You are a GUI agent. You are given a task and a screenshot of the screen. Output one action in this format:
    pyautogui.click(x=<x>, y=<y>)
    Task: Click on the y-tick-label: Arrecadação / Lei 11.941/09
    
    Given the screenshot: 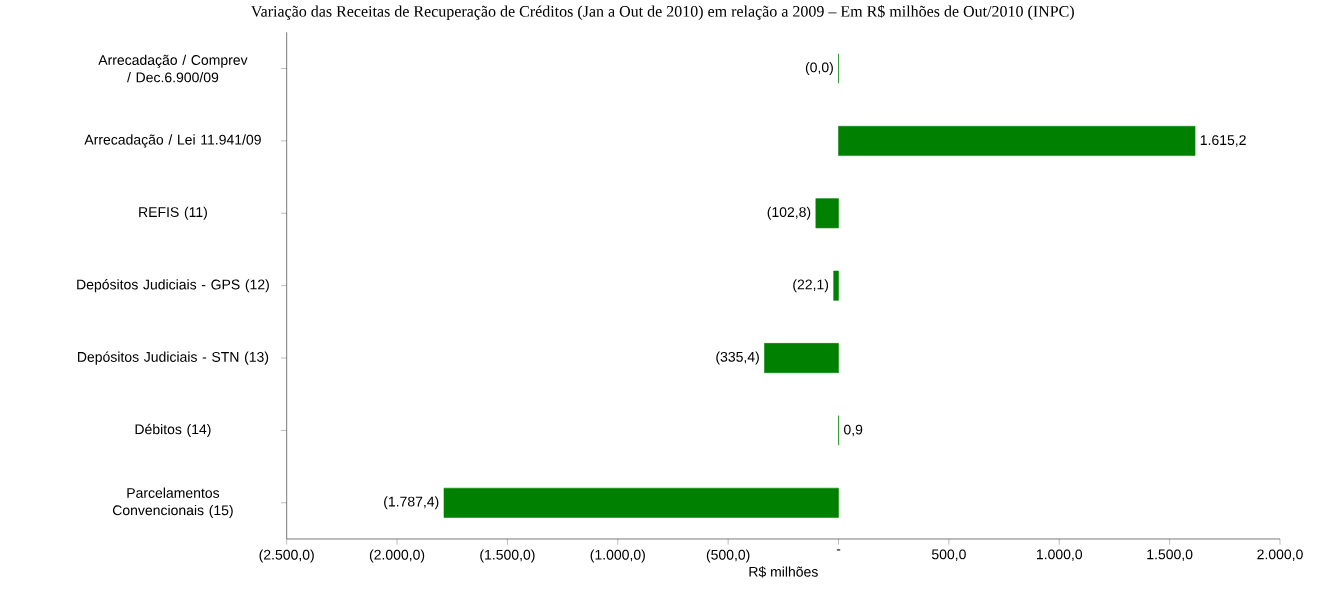 What is the action you would take?
    pyautogui.click(x=172, y=141)
    